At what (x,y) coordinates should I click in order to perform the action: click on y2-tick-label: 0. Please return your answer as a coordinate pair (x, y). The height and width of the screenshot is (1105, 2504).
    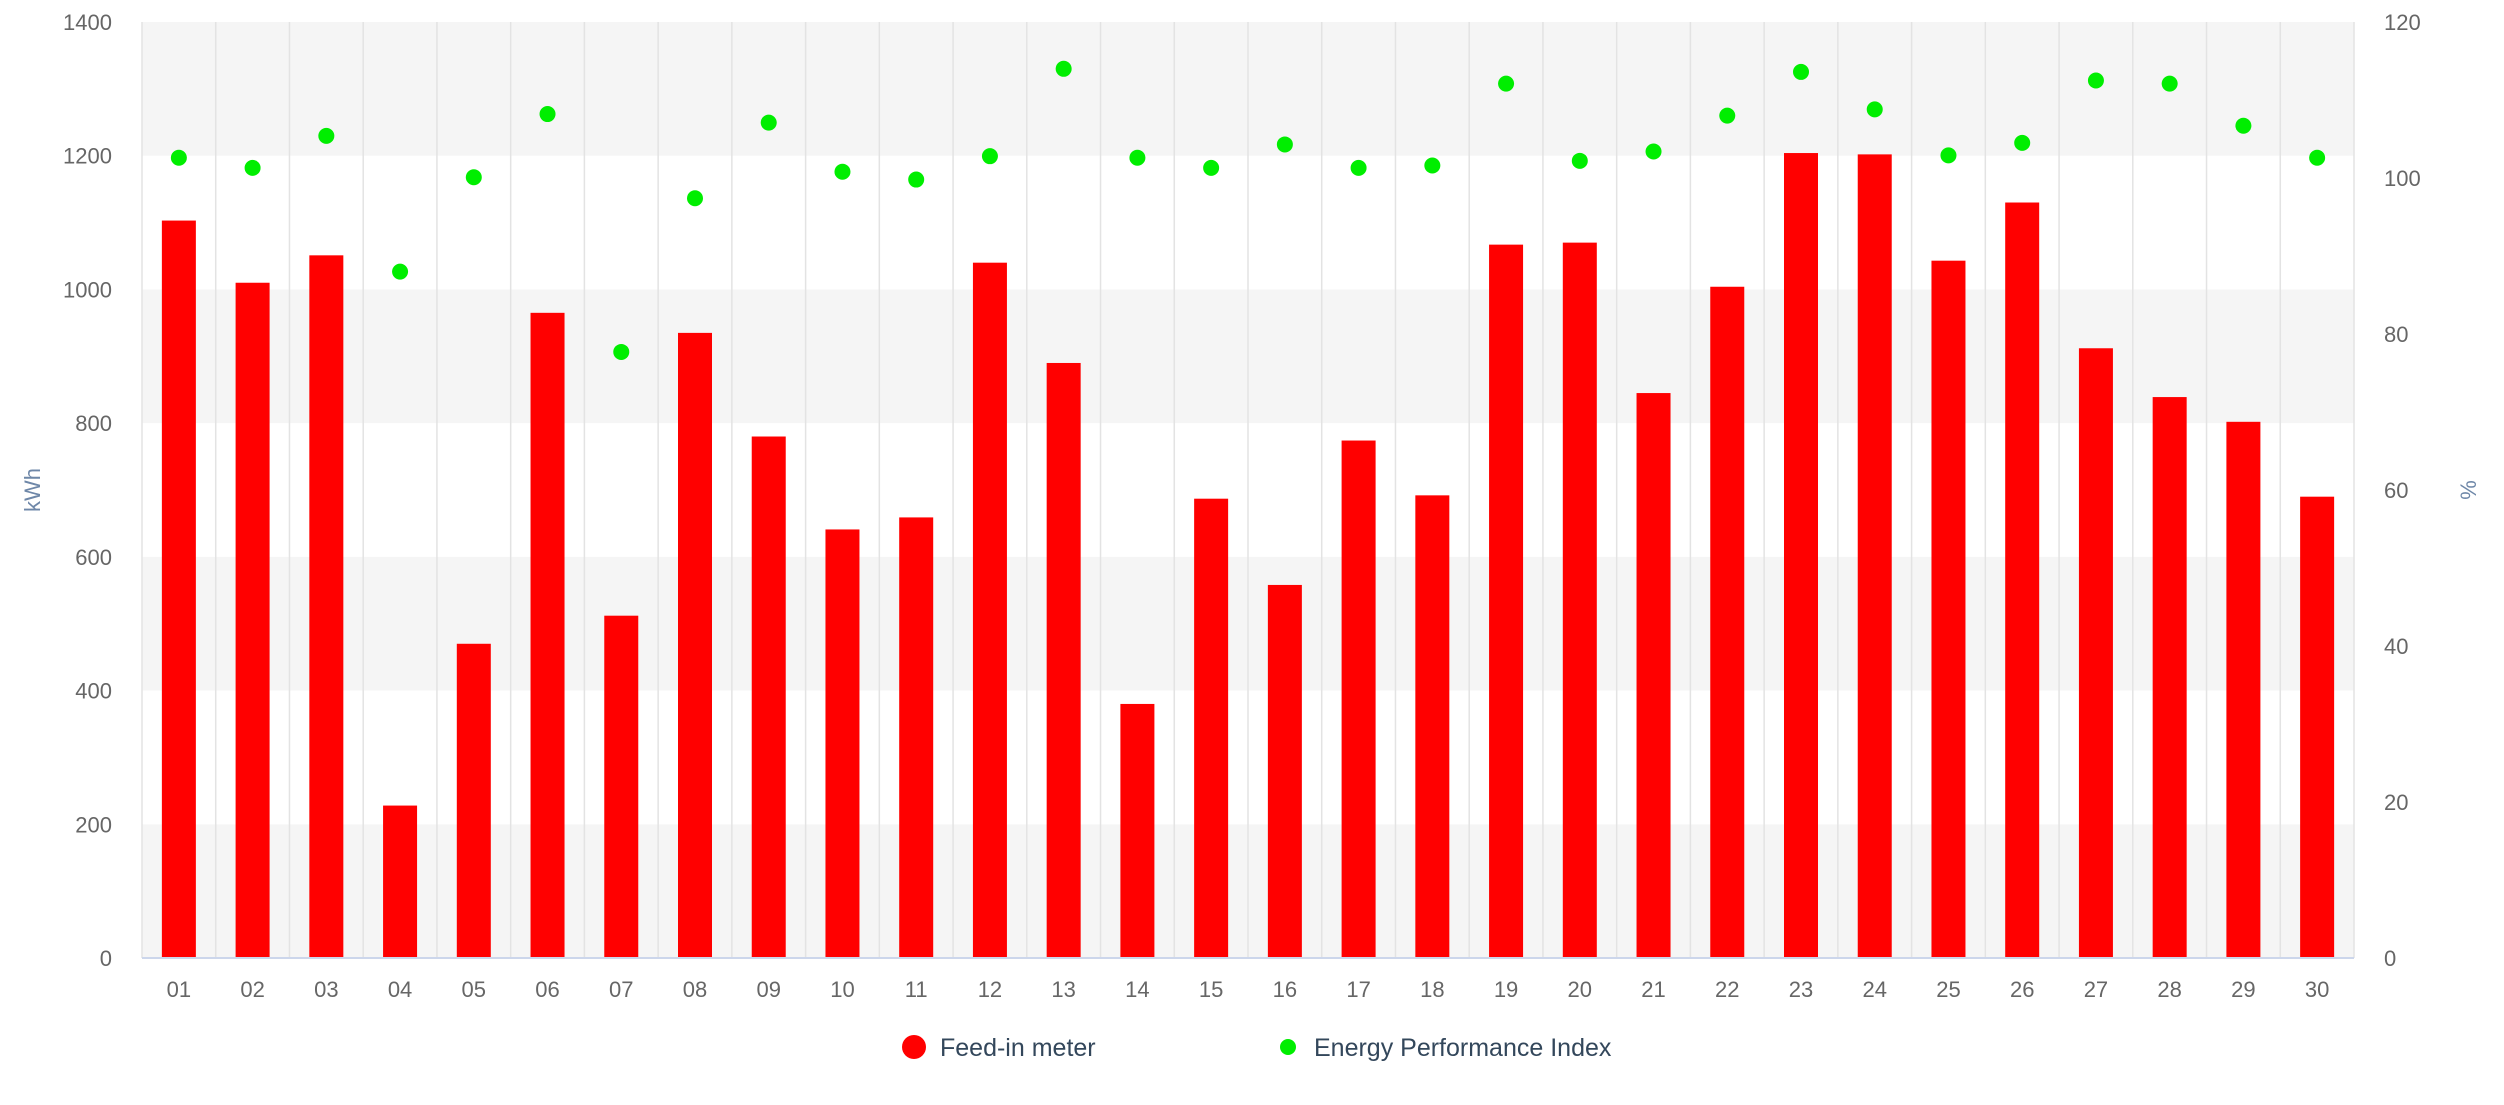
    Looking at the image, I should click on (2390, 958).